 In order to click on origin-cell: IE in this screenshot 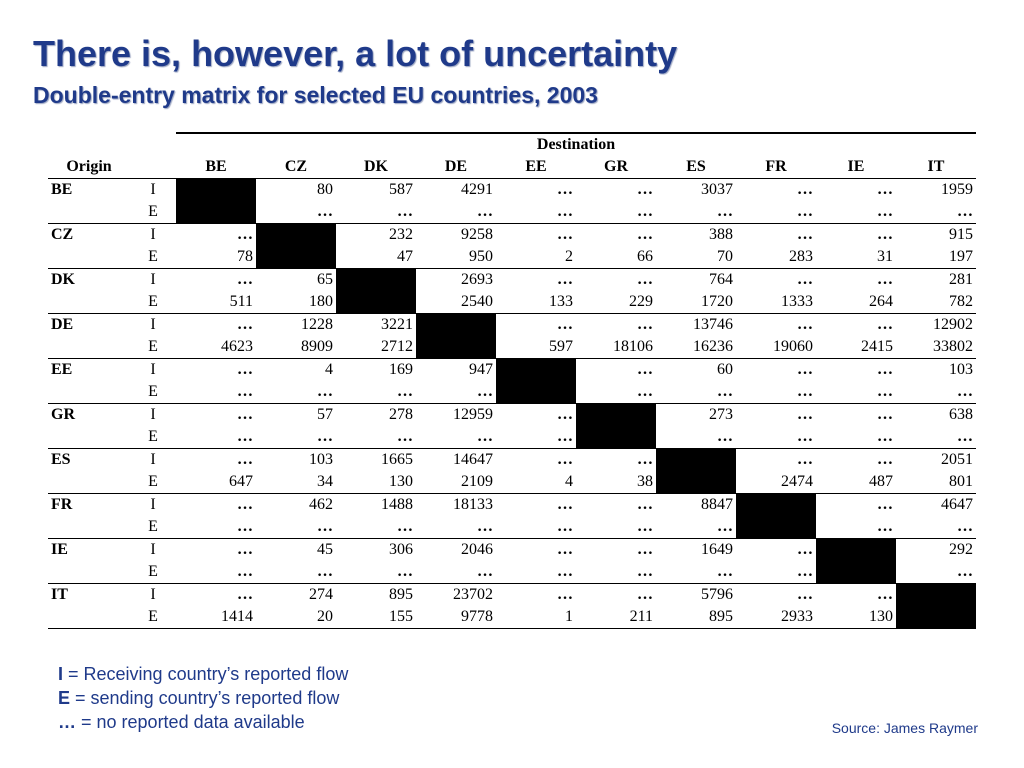, I will do `click(59, 549)`.